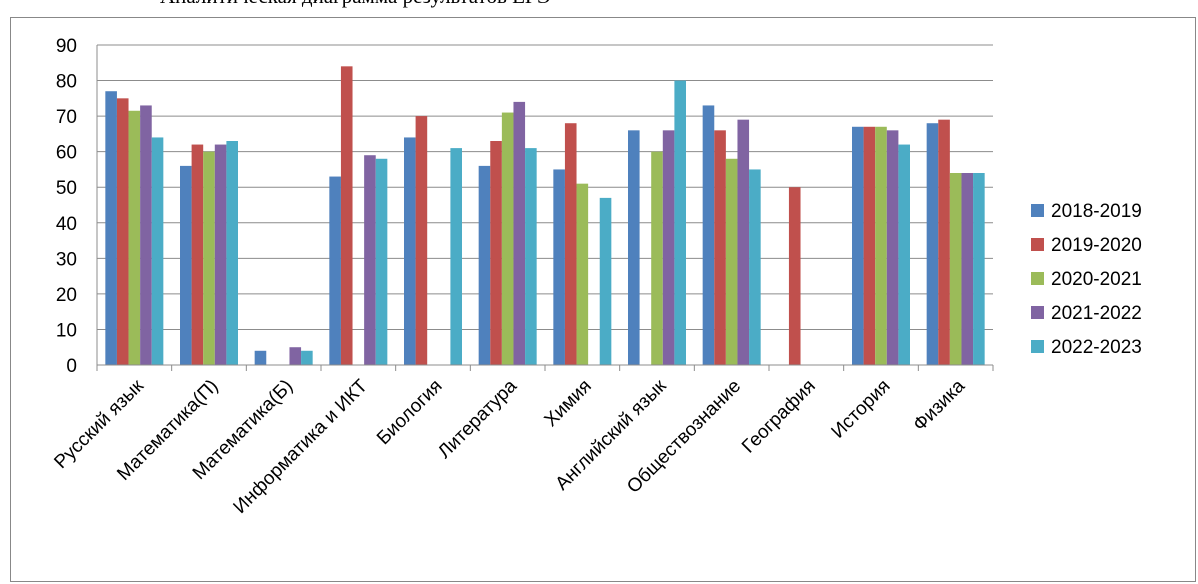 Image resolution: width=1198 pixels, height=584 pixels. I want to click on y-tick-label: 20, so click(66, 295).